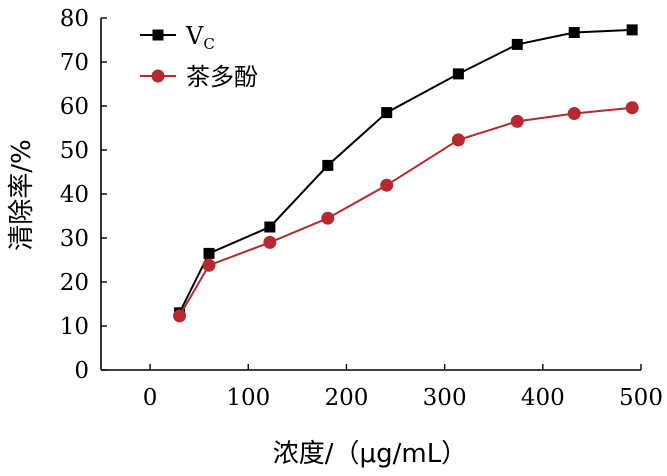 Image resolution: width=667 pixels, height=476 pixels. What do you see at coordinates (543, 398) in the screenshot?
I see `x-tick-label: 400` at bounding box center [543, 398].